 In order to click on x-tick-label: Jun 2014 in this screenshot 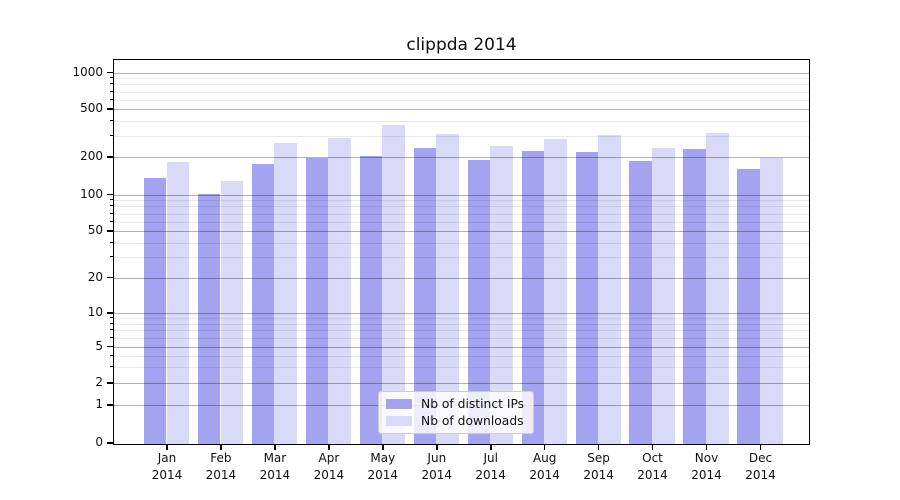, I will do `click(437, 466)`.